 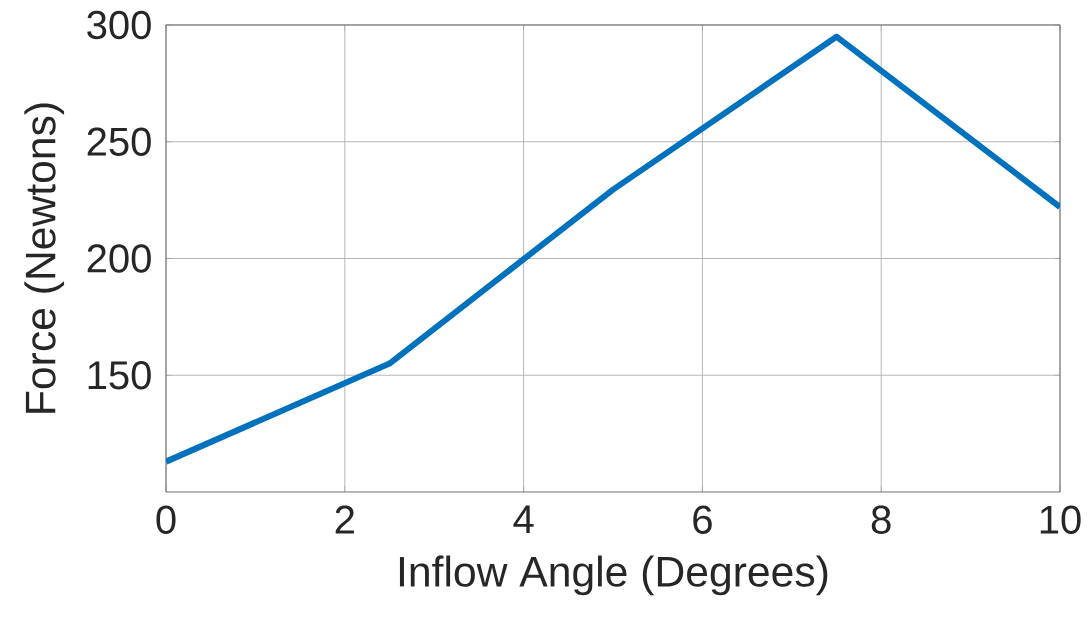 What do you see at coordinates (523, 519) in the screenshot?
I see `x-tick-label: 4` at bounding box center [523, 519].